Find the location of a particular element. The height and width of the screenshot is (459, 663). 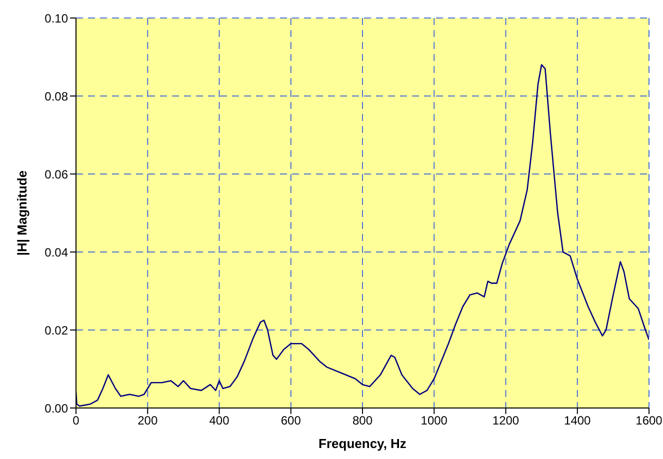

x-tick-label: 600 is located at coordinates (291, 421).